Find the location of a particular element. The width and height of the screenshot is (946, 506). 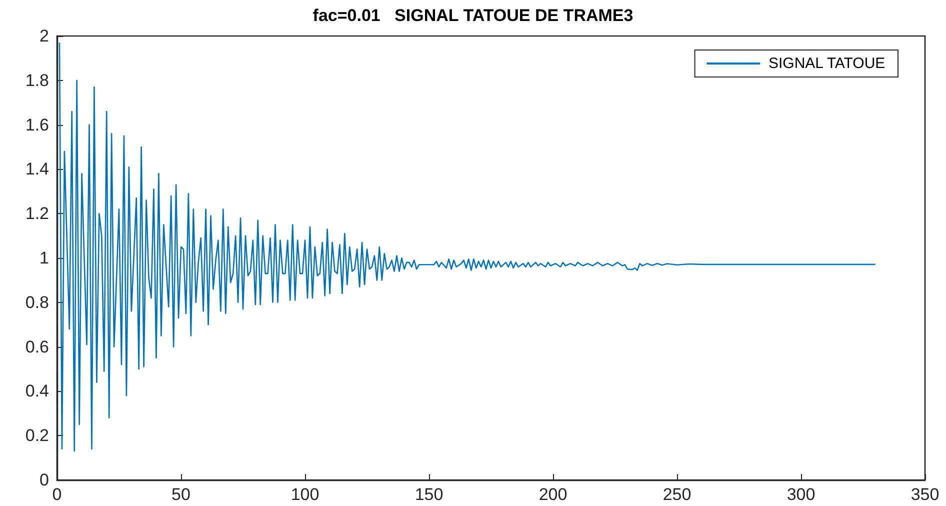

y-tick-label: 0.8 is located at coordinates (37, 302).